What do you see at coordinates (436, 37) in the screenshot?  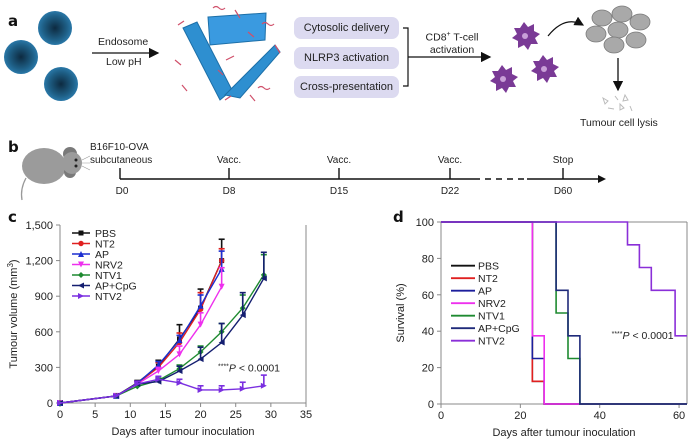 I see `cd8-text: CD8` at bounding box center [436, 37].